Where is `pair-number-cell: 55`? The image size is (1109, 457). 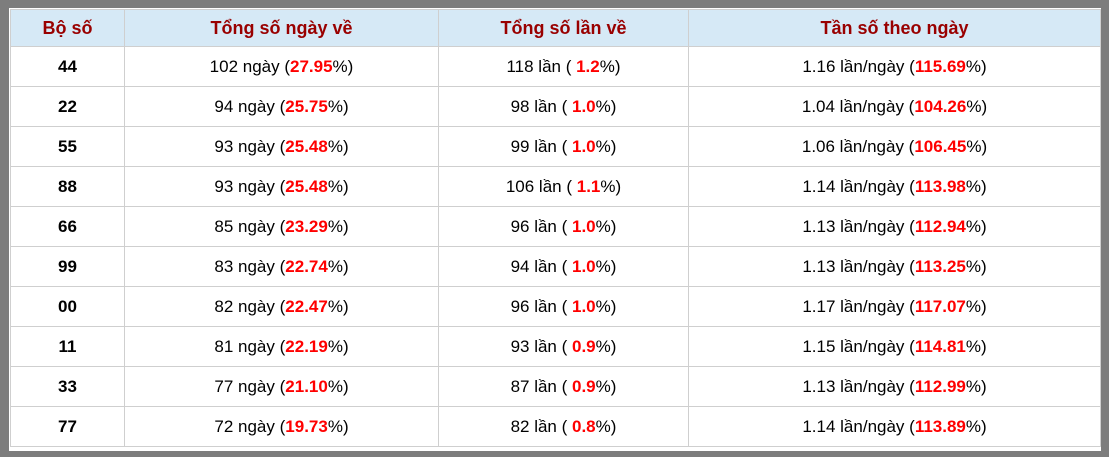
pair-number-cell: 55 is located at coordinates (67, 146).